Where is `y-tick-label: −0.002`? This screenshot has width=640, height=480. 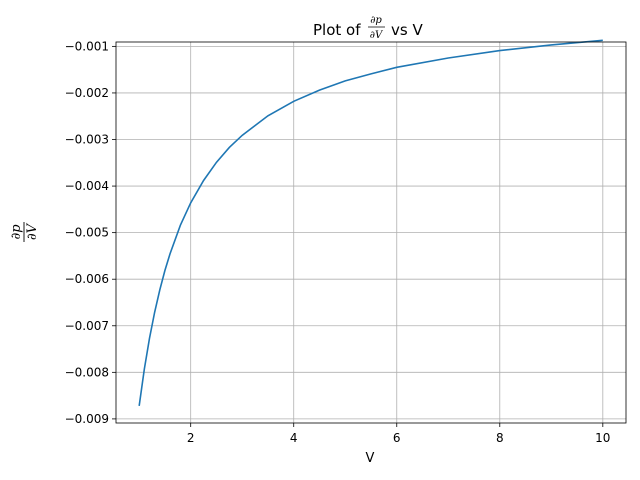 y-tick-label: −0.002 is located at coordinates (87, 93).